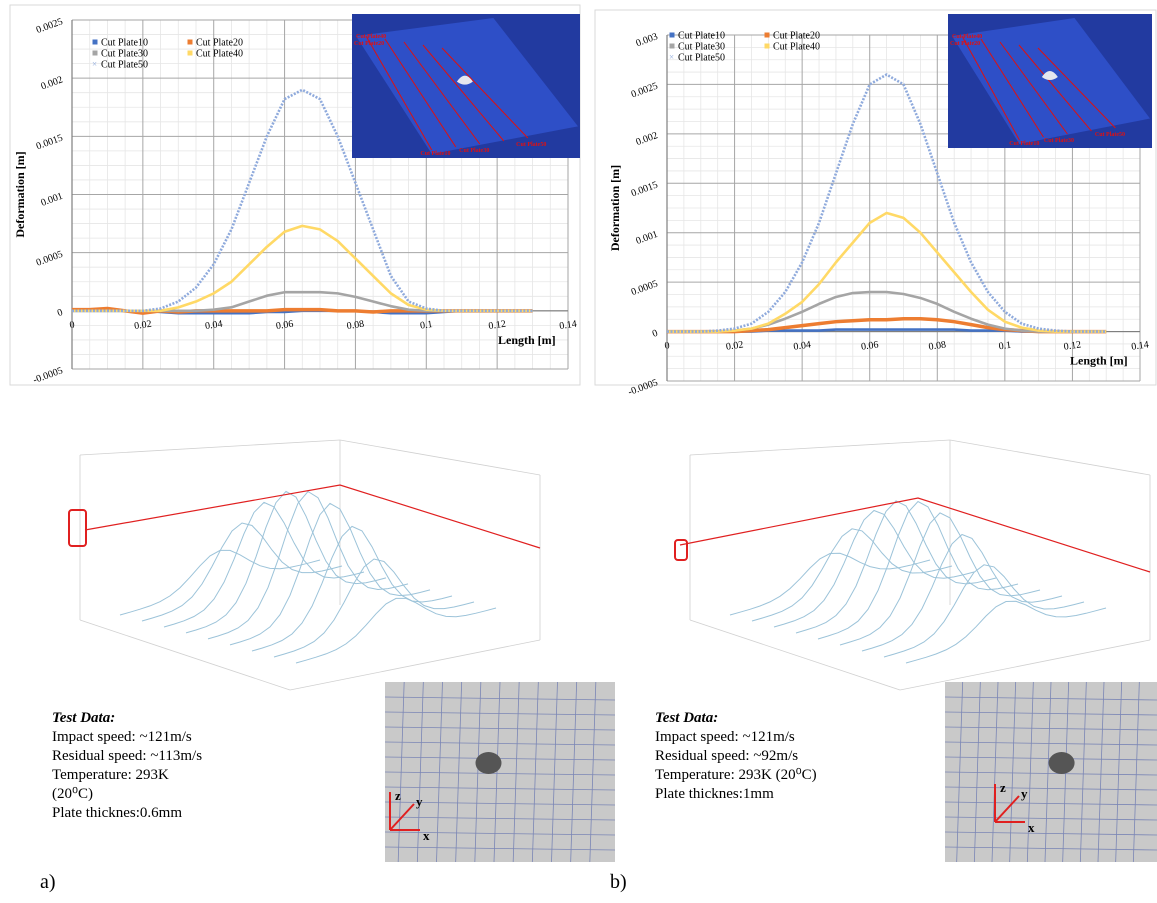 The image size is (1157, 903). I want to click on x-tick-label: 0.02, so click(142, 325).